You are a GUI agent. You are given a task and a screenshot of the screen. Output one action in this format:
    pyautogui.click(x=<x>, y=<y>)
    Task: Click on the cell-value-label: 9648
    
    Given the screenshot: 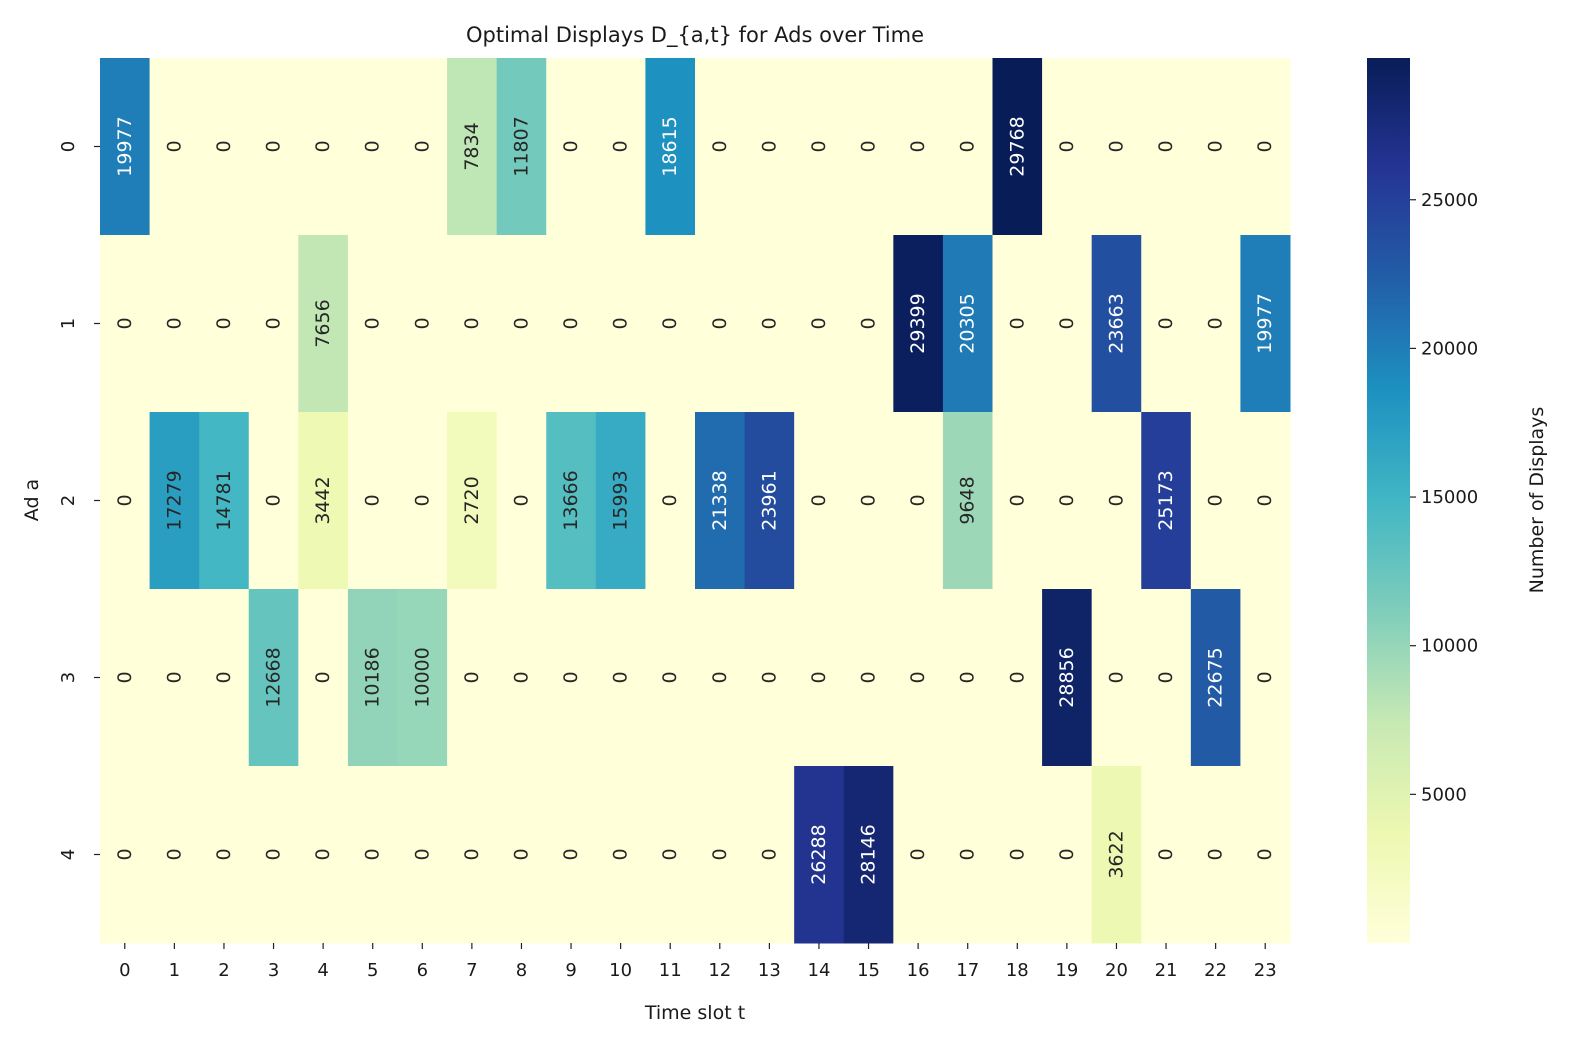 What is the action you would take?
    pyautogui.click(x=968, y=500)
    